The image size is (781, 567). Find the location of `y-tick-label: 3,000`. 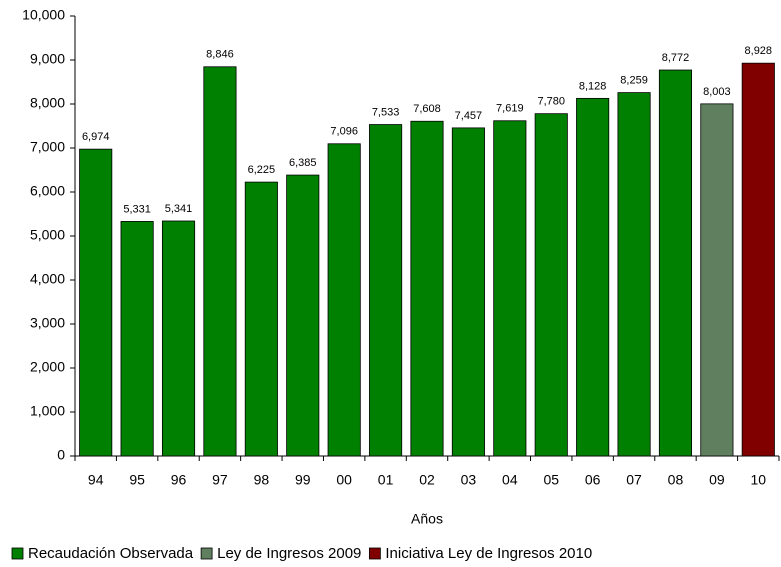

y-tick-label: 3,000 is located at coordinates (47, 323).